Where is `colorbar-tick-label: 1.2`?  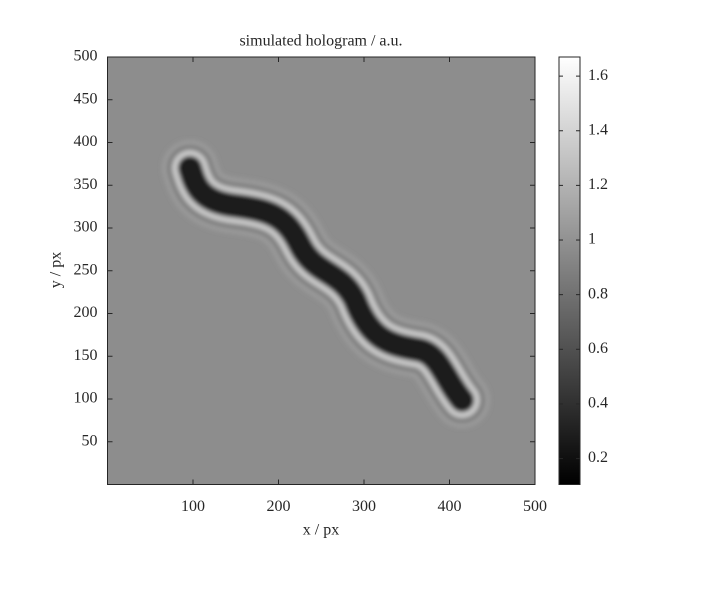 colorbar-tick-label: 1.2 is located at coordinates (598, 184).